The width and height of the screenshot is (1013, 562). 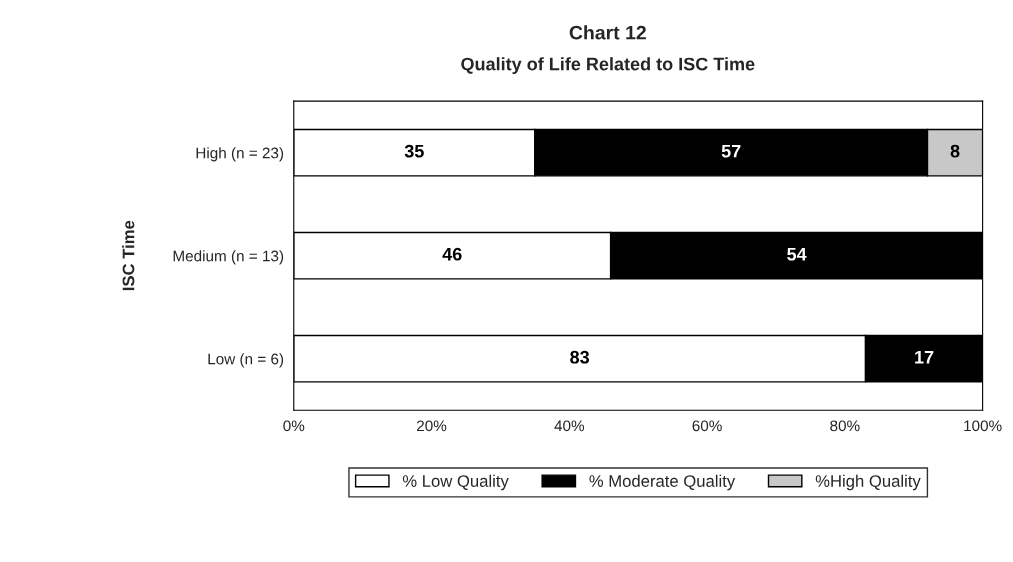 What do you see at coordinates (797, 254) in the screenshot?
I see `data-label: 54` at bounding box center [797, 254].